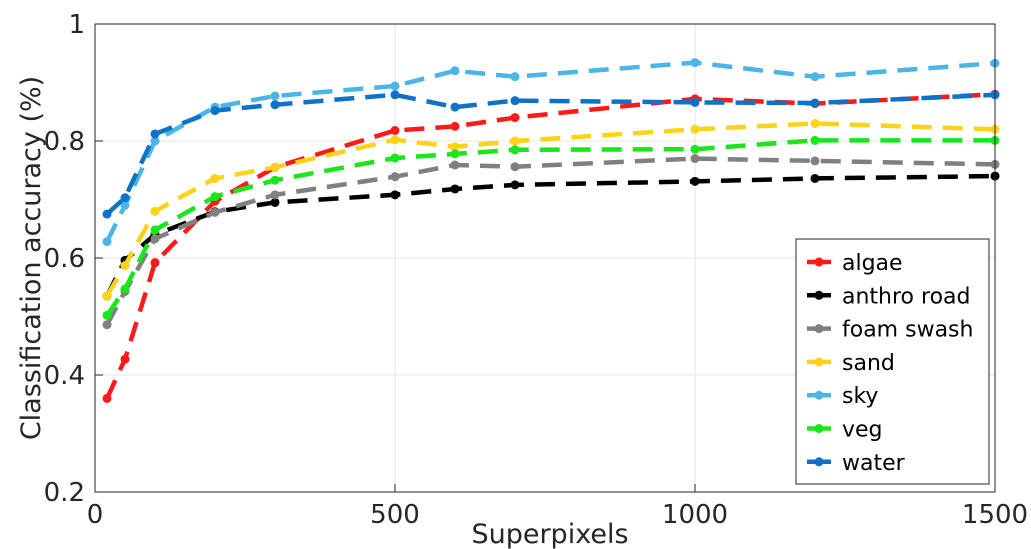 The image size is (1031, 549). What do you see at coordinates (868, 363) in the screenshot?
I see `legend-label: sand` at bounding box center [868, 363].